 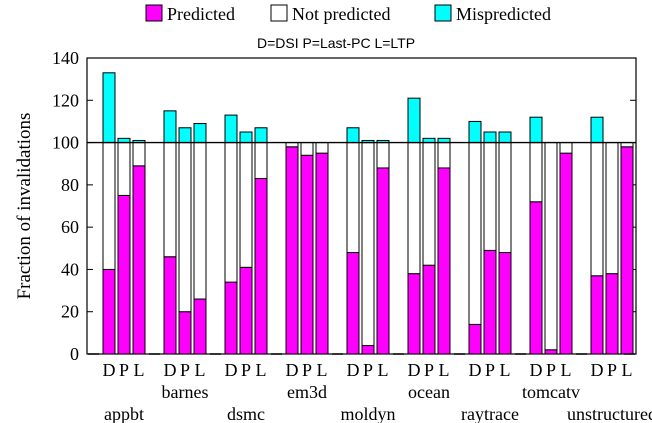 What do you see at coordinates (74, 354) in the screenshot?
I see `y-tick-label: 0` at bounding box center [74, 354].